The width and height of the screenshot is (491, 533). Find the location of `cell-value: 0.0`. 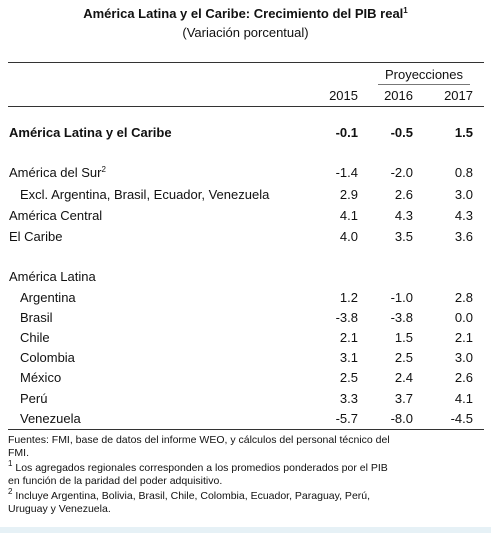

cell-value: 0.0 is located at coordinates (463, 317).